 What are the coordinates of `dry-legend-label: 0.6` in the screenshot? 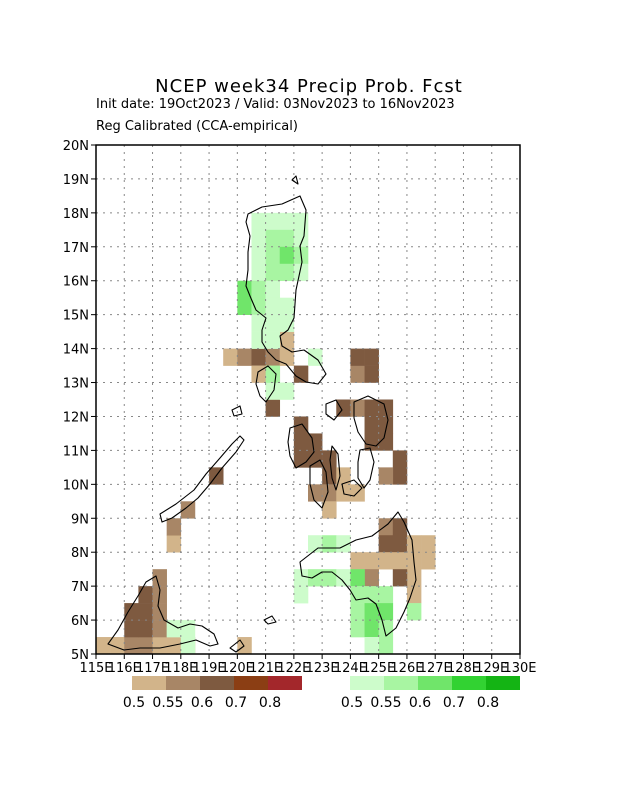 It's located at (202, 703).